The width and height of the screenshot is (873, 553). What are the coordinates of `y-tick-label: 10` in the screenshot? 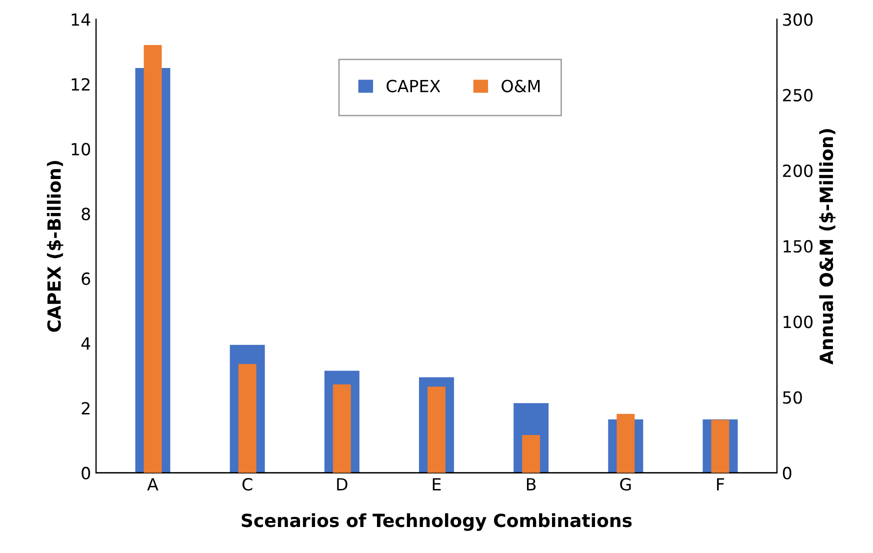 It's located at (81, 149).